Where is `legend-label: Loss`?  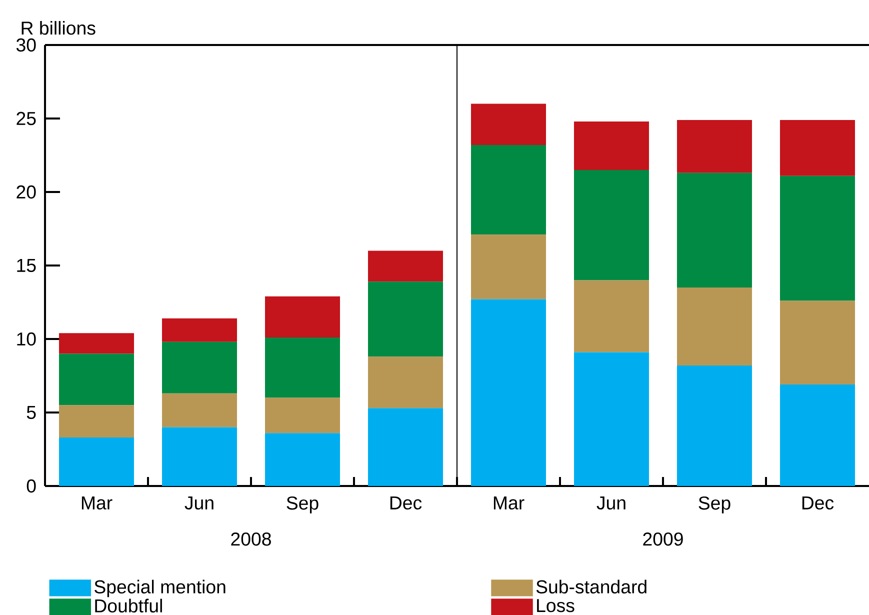
legend-label: Loss is located at coordinates (555, 605).